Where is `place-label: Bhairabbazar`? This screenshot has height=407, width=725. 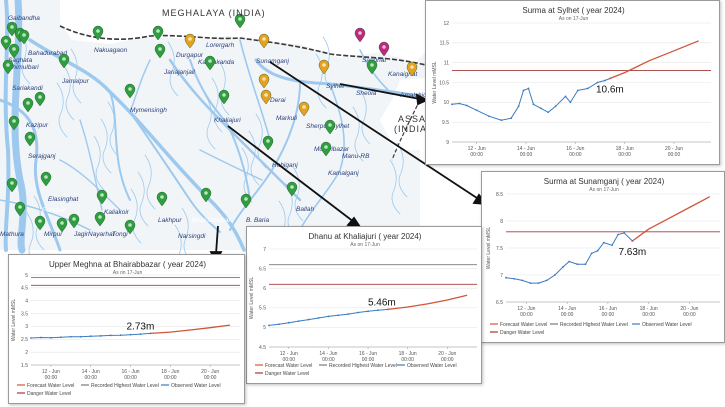
place-label: Bhairabbazar is located at coordinates (211, 220).